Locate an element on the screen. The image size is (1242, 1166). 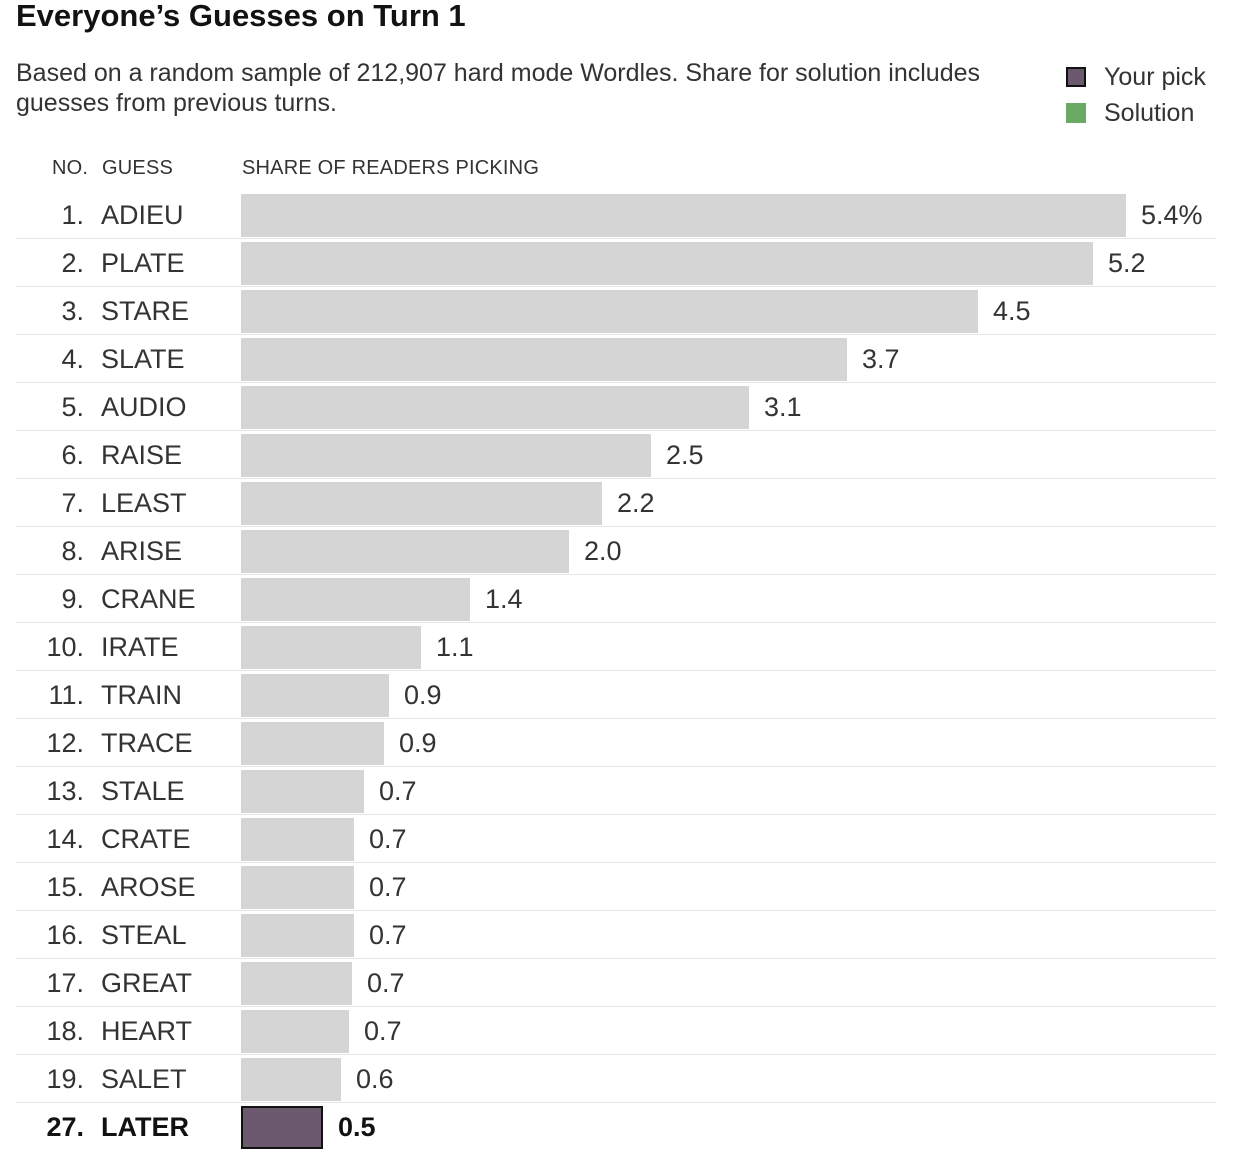
value-label: 1.1 is located at coordinates (455, 647).